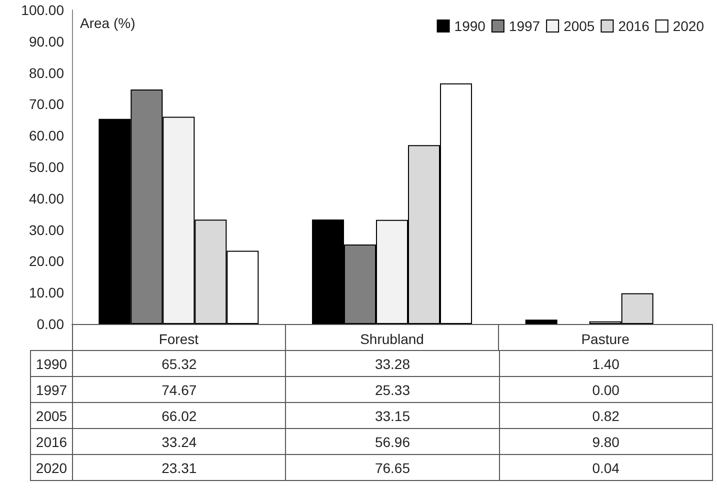 Image resolution: width=717 pixels, height=491 pixels. Describe the element at coordinates (393, 415) in the screenshot. I see `data-label: 33.15` at that location.